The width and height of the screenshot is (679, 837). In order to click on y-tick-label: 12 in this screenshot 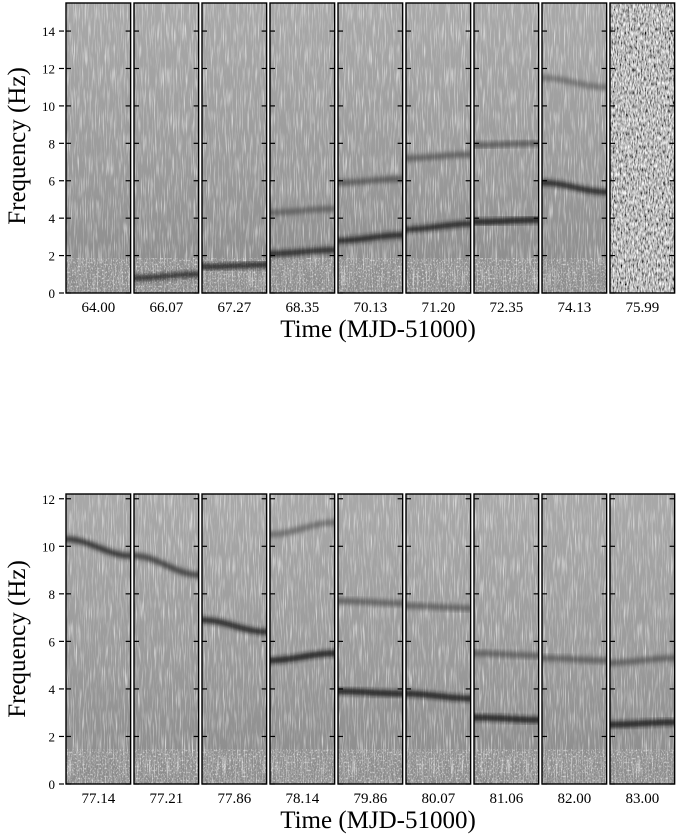, I will do `click(48, 68)`.